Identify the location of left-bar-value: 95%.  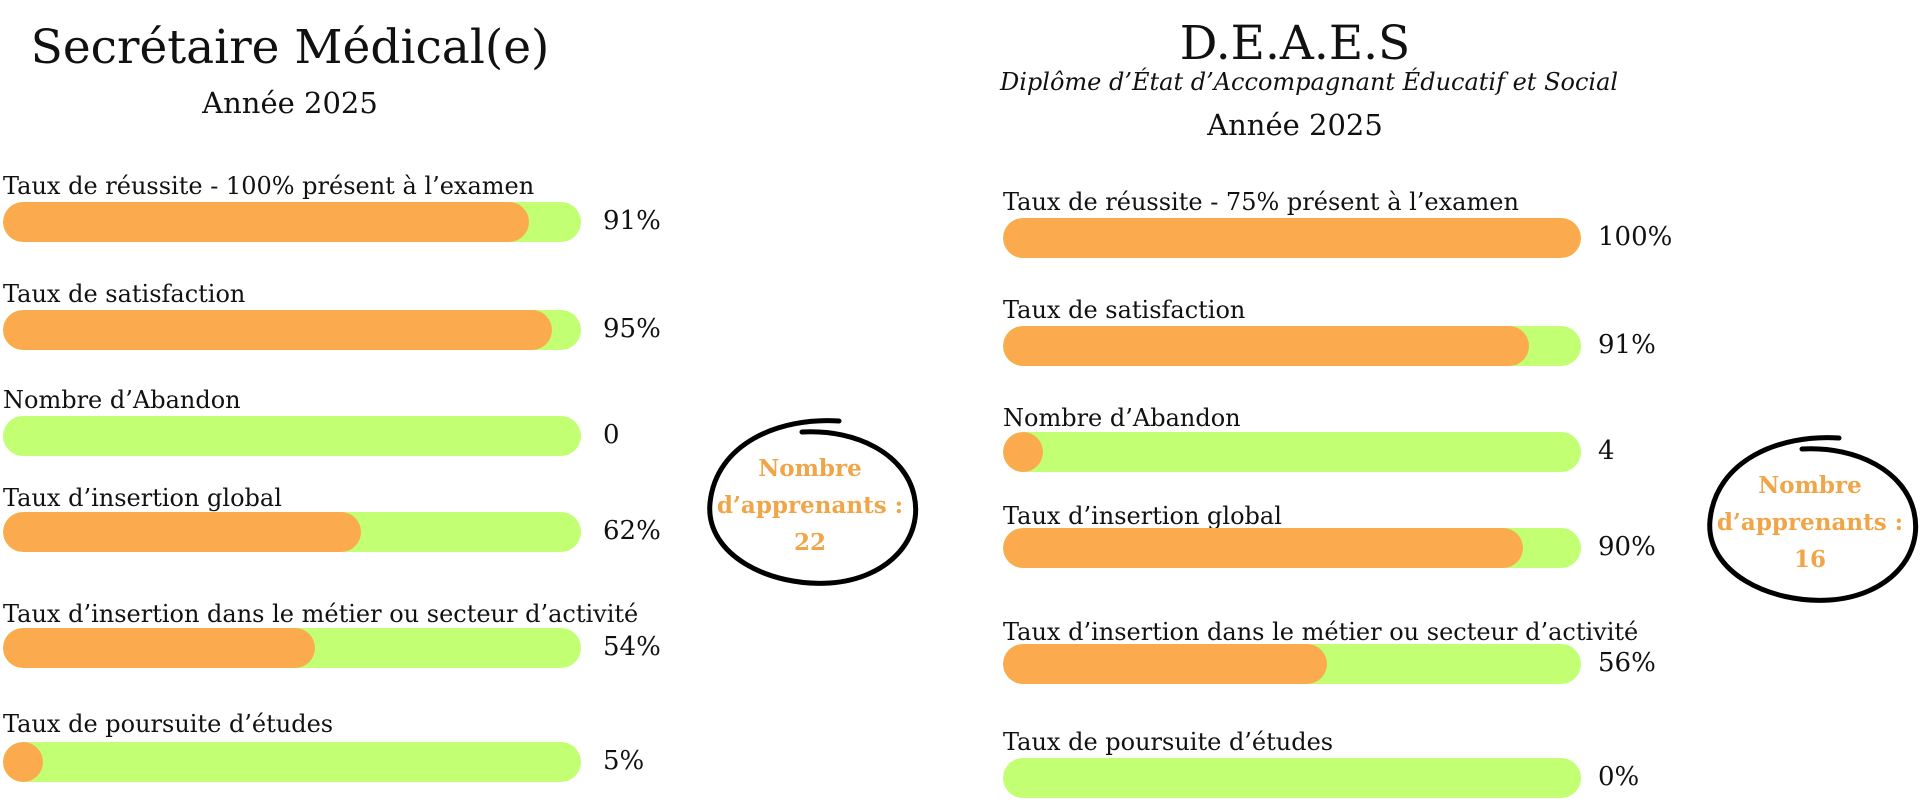
(632, 329).